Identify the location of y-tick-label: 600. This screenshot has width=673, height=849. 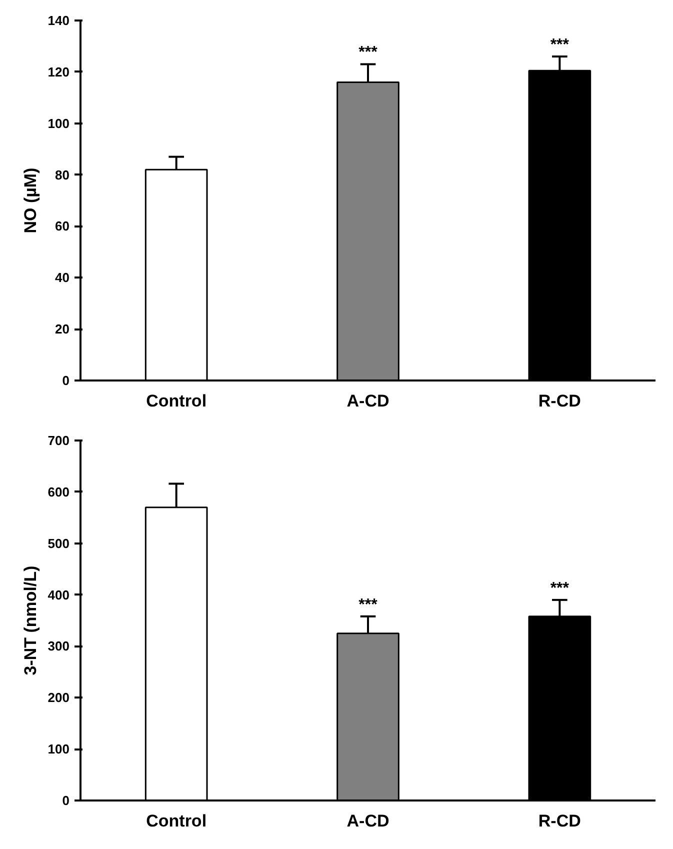
(59, 492).